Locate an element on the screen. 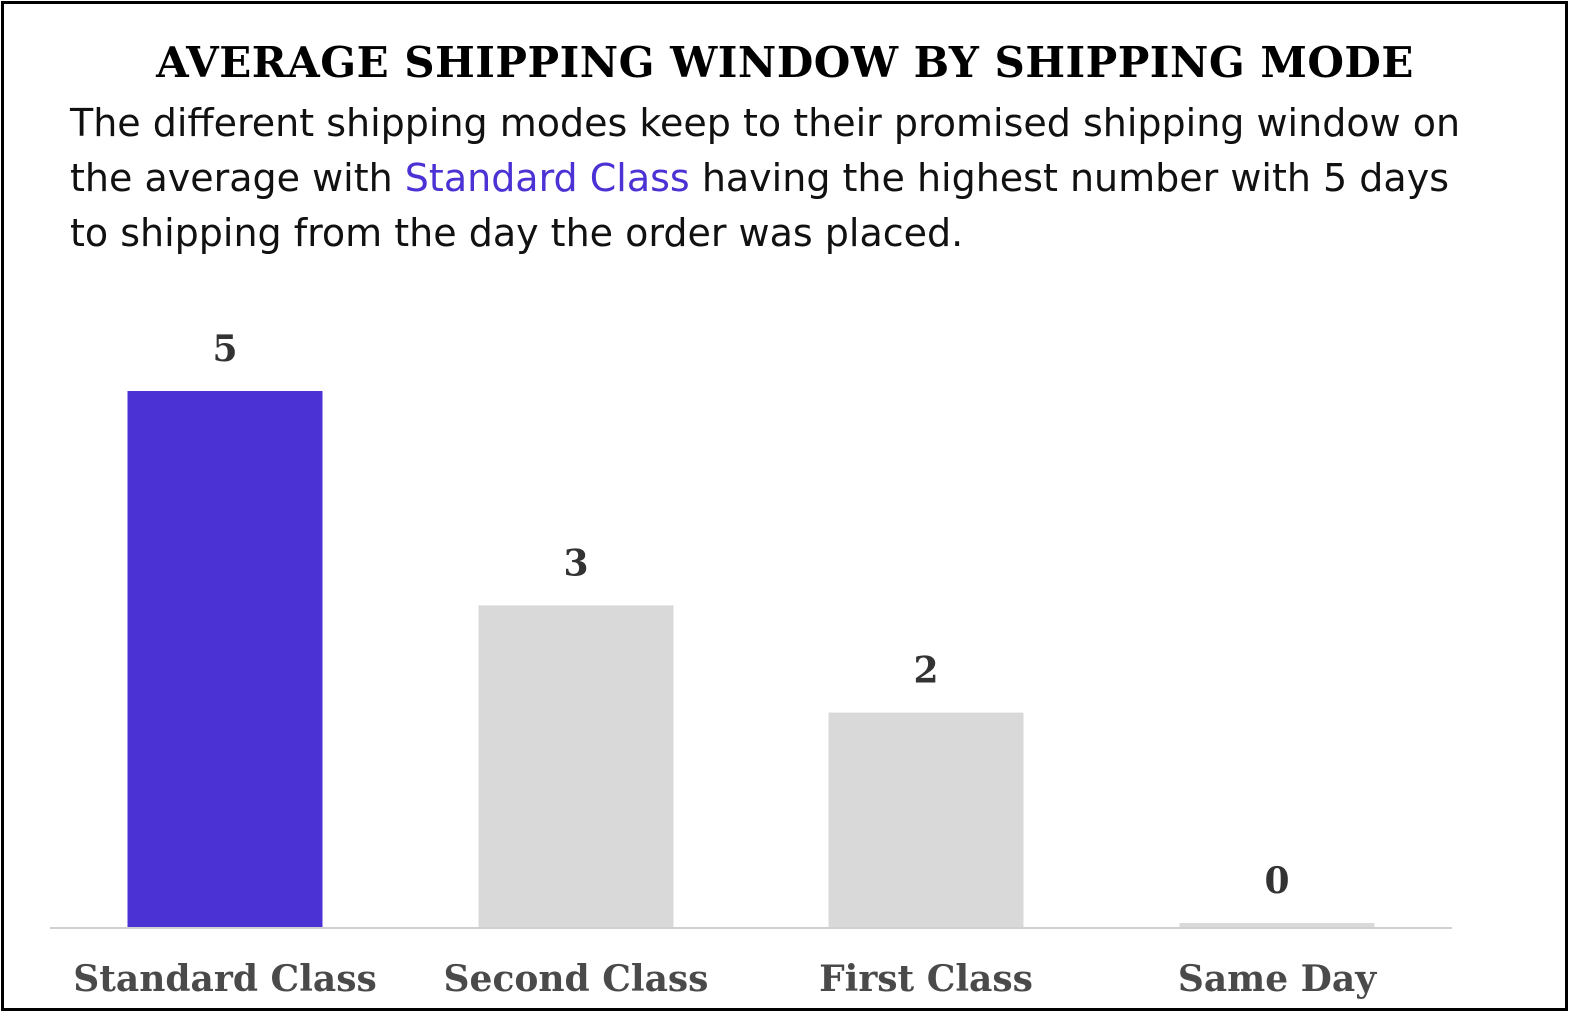 This screenshot has height=1020, width=1579. value-label: 2 is located at coordinates (925, 671).